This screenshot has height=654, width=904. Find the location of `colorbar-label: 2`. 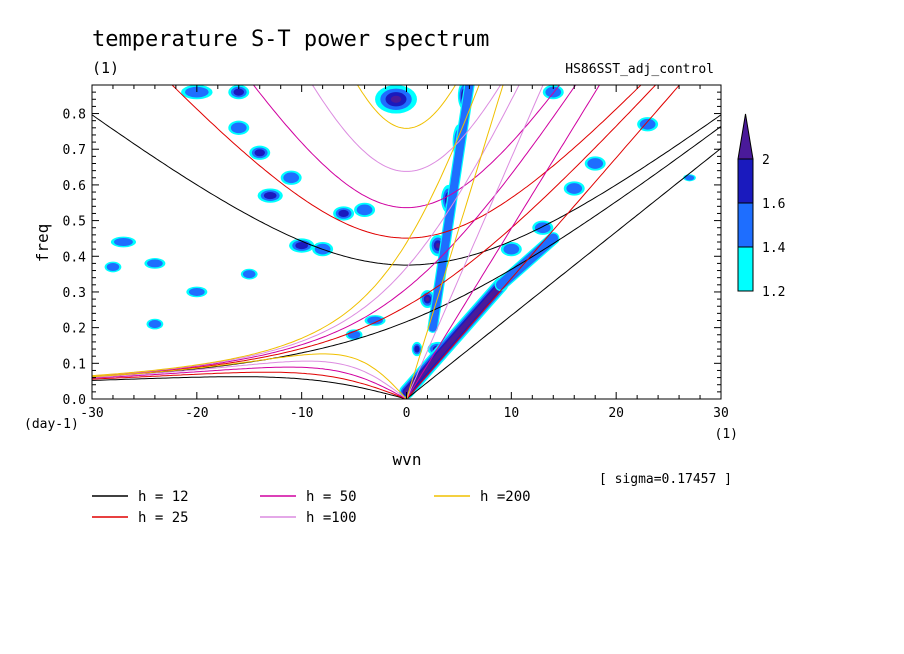

colorbar-label: 2 is located at coordinates (766, 160).